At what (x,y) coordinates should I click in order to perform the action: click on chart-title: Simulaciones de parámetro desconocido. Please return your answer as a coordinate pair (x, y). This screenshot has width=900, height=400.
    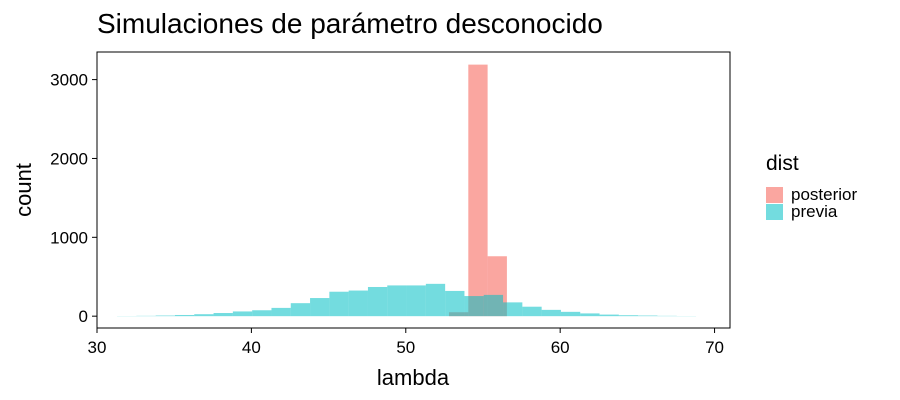
    Looking at the image, I should click on (350, 23).